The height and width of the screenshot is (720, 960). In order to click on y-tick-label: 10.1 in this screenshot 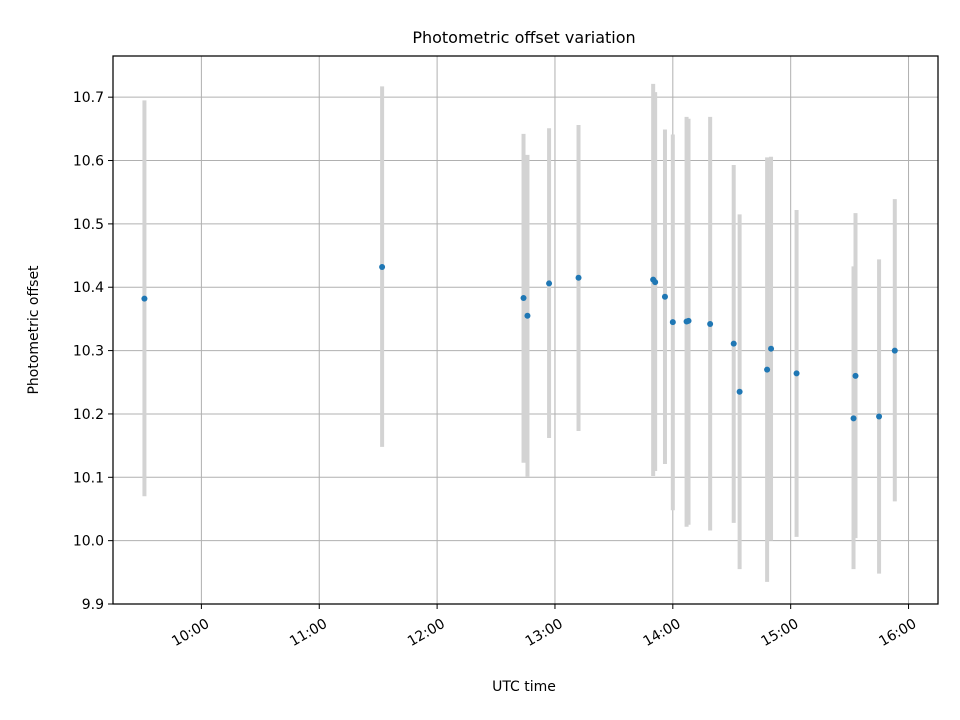, I will do `click(88, 478)`.